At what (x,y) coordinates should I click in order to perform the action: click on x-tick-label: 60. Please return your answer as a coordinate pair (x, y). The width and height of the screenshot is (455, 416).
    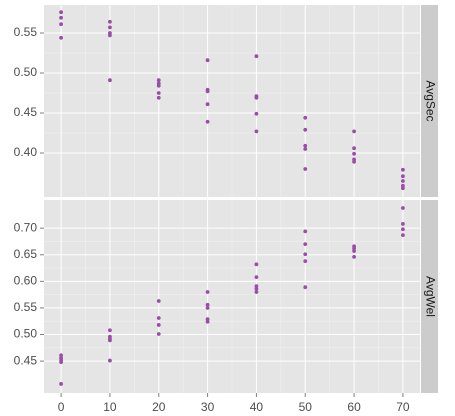
    Looking at the image, I should click on (354, 407).